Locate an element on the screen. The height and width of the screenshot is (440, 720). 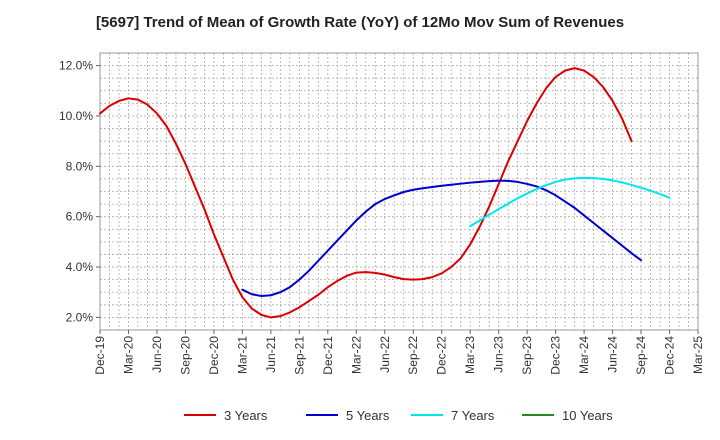
legend: 3 Years 5 Years 7 Years 10 Years is located at coordinates (398, 415).